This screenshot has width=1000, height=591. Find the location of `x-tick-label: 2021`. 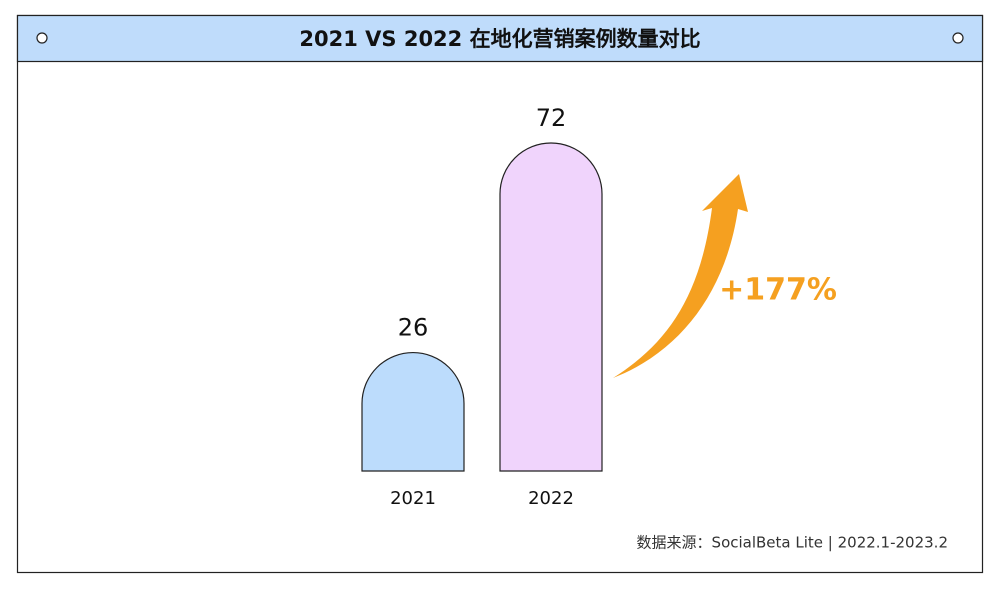

x-tick-label: 2021 is located at coordinates (413, 498).